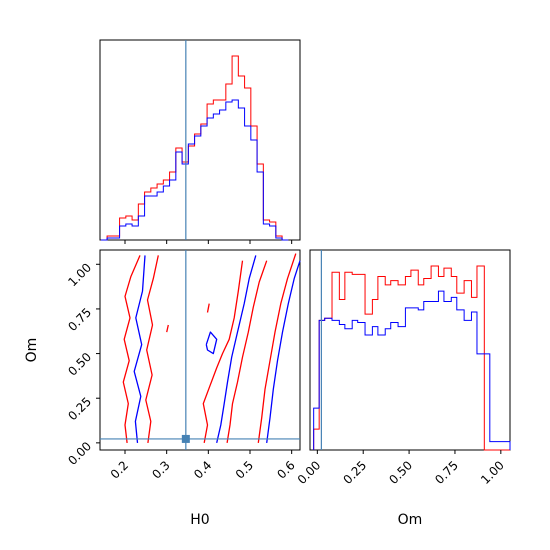  Describe the element at coordinates (202, 469) in the screenshot. I see `h0-tick-label-2: 0.4` at that location.